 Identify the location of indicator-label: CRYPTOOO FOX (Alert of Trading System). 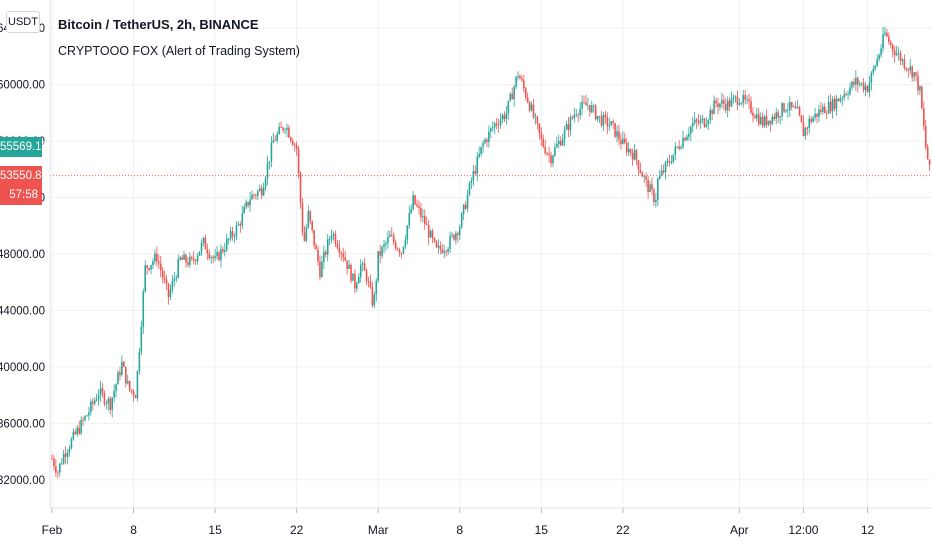
(179, 51).